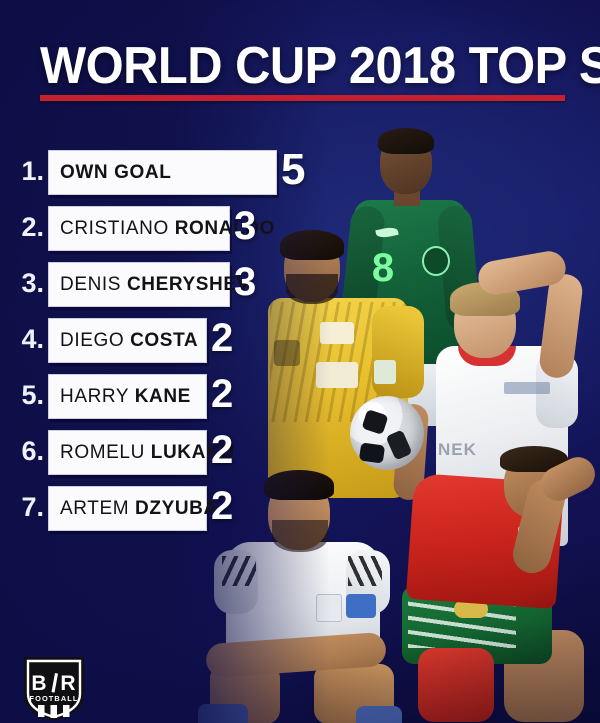 The height and width of the screenshot is (723, 600). What do you see at coordinates (192, 452) in the screenshot?
I see `player-last-name: LUKAKU` at bounding box center [192, 452].